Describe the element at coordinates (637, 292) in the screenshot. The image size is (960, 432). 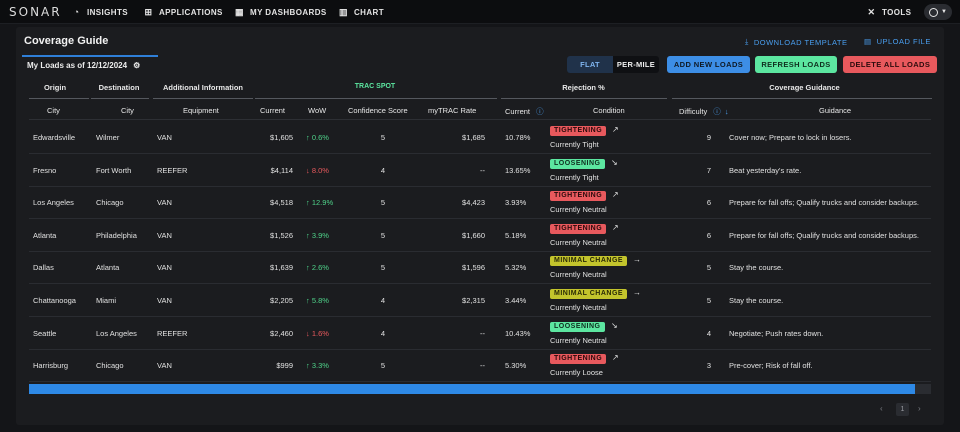
I see `trend-icon: →` at that location.